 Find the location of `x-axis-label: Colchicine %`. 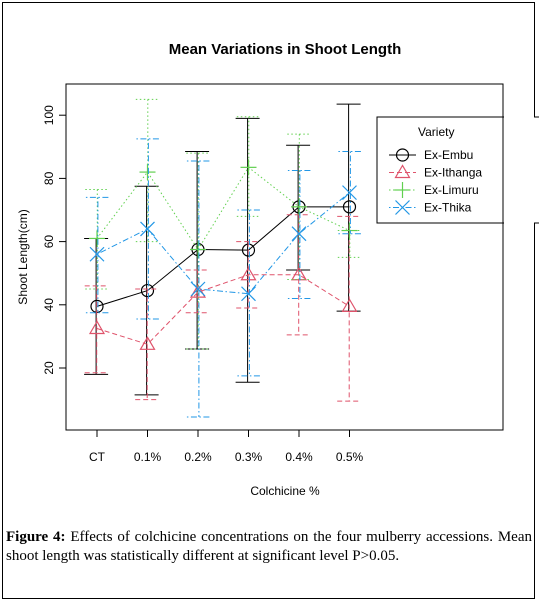

x-axis-label: Colchicine % is located at coordinates (285, 491).